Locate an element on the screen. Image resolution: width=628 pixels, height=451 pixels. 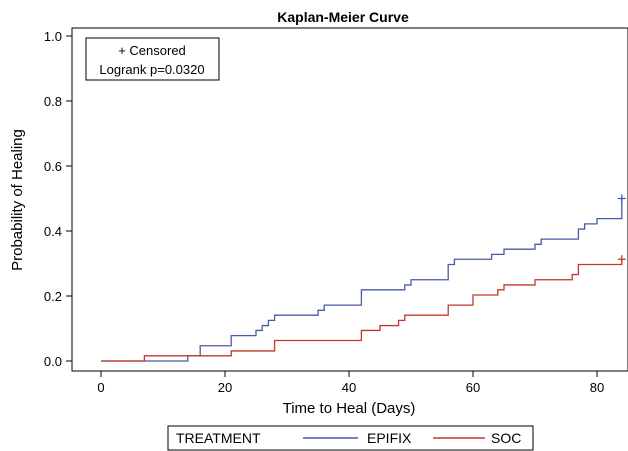
y-axis: 0.0 0.2 0.4 0.6 0.8 1.0 is located at coordinates (58, 199).